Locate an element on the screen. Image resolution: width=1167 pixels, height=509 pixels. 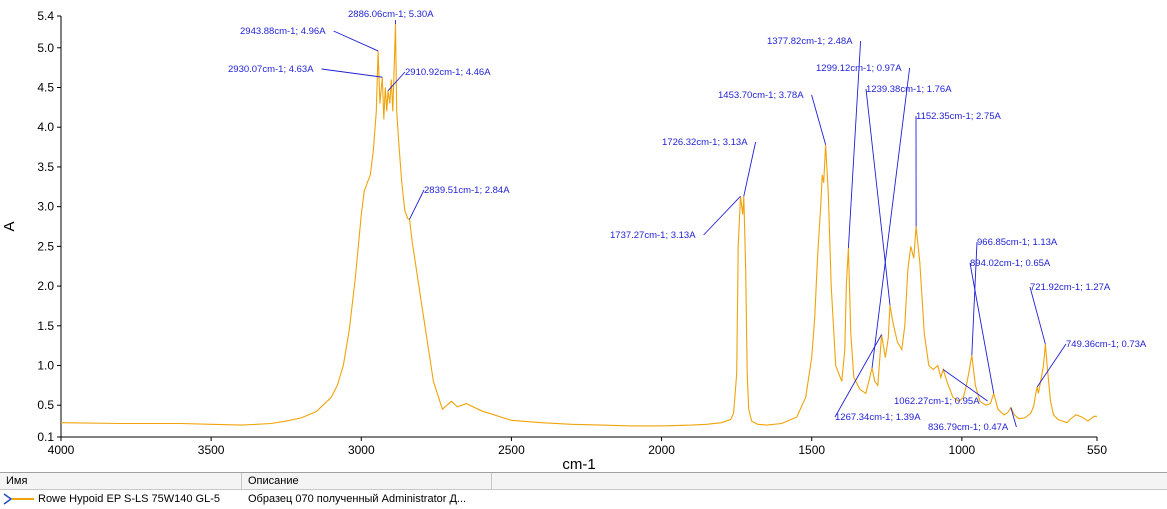
x-tick-label: 3500 is located at coordinates (211, 450).